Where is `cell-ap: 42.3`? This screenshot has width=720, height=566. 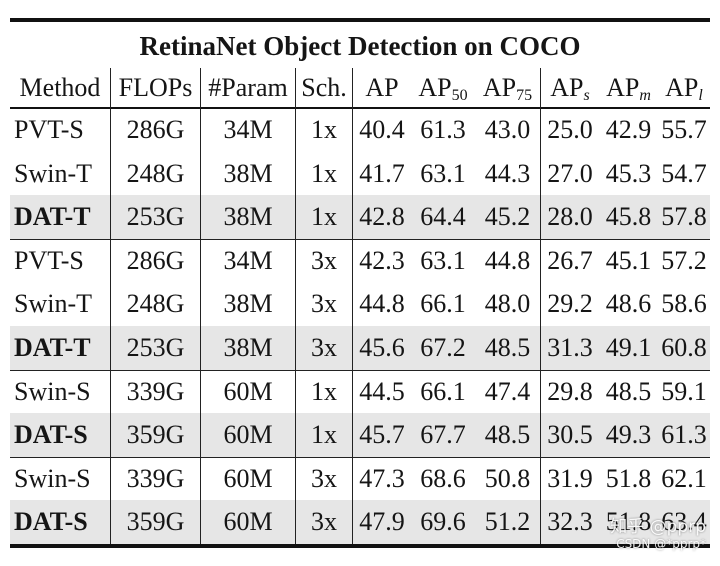
cell-ap: 42.3 is located at coordinates (382, 260).